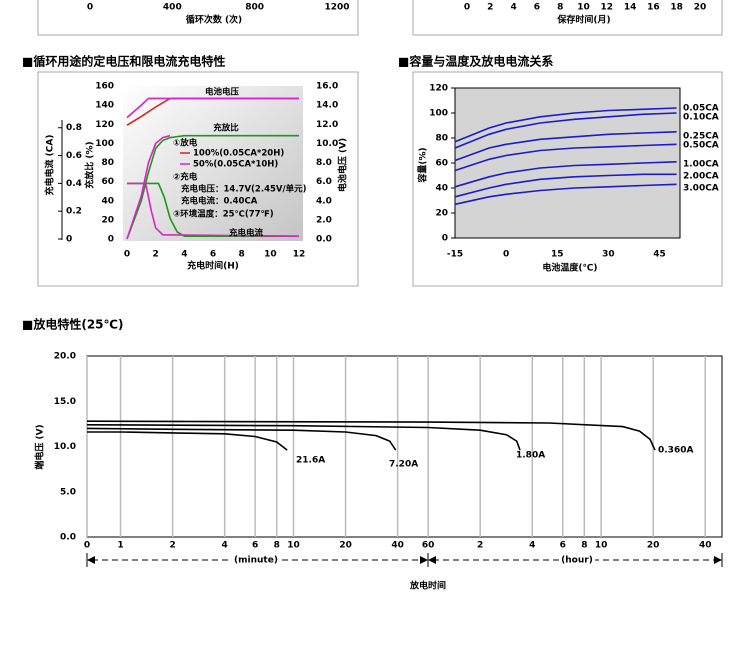 This screenshot has height=663, width=750. I want to click on time-arrows, so click(404, 560).